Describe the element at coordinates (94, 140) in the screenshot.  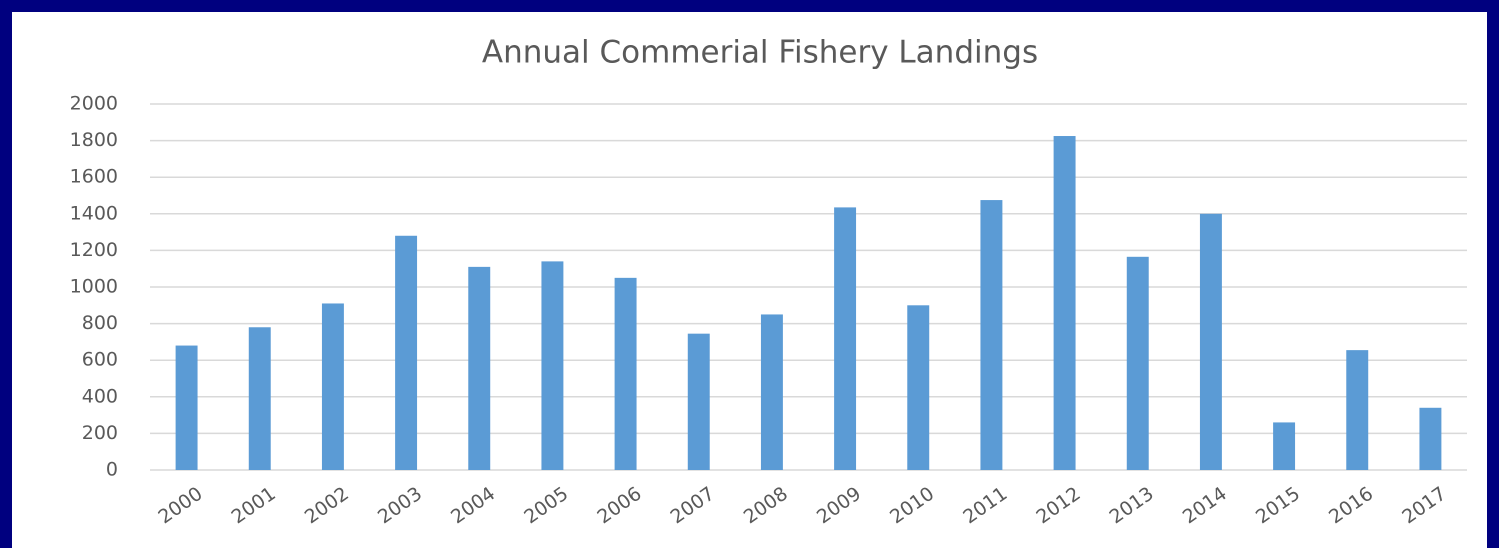
I see `y-tick-label: 1800` at that location.